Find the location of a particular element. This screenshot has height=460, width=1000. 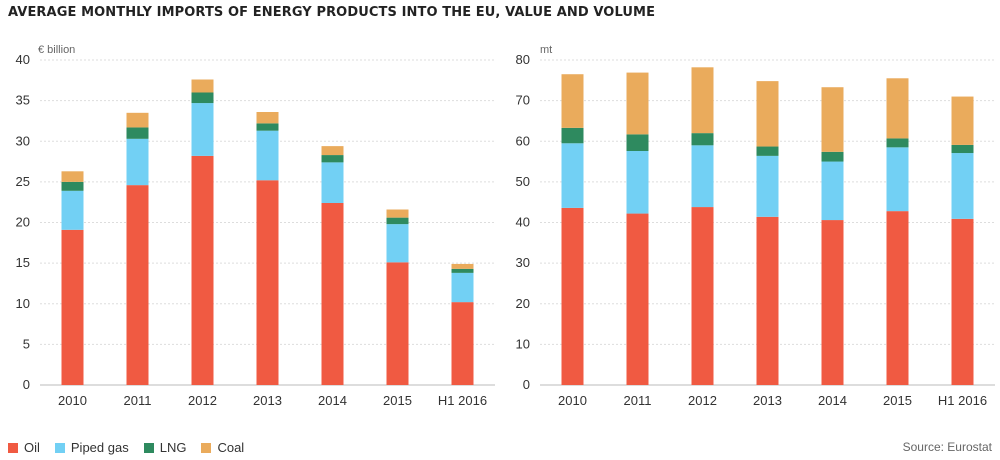

legend-label-coal: Coal is located at coordinates (231, 447).